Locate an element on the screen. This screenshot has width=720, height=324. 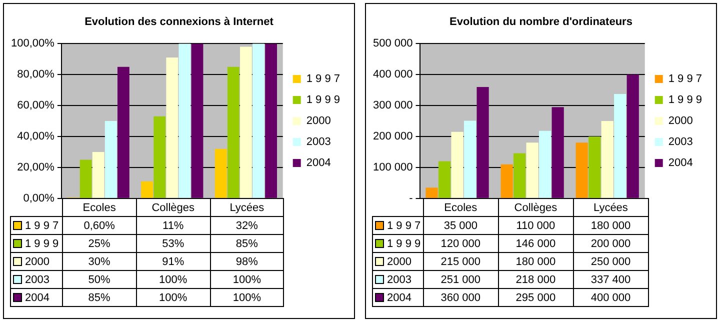
y-tick-label: 60,00% is located at coordinates (36, 106).